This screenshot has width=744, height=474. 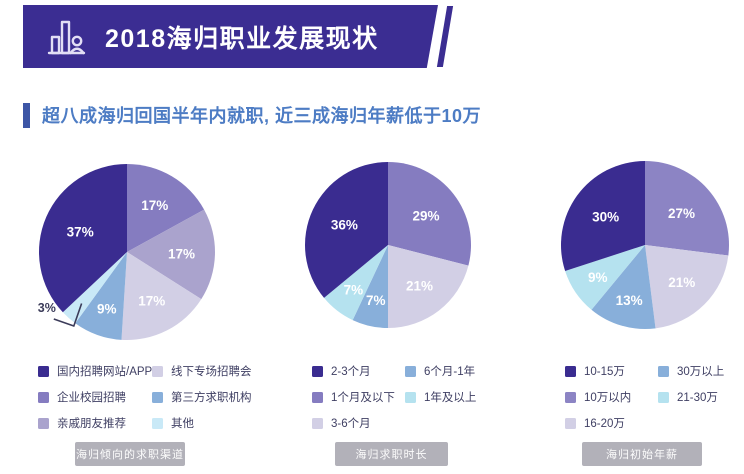 I want to click on legend-item: 1个月及以下, so click(x=353, y=397).